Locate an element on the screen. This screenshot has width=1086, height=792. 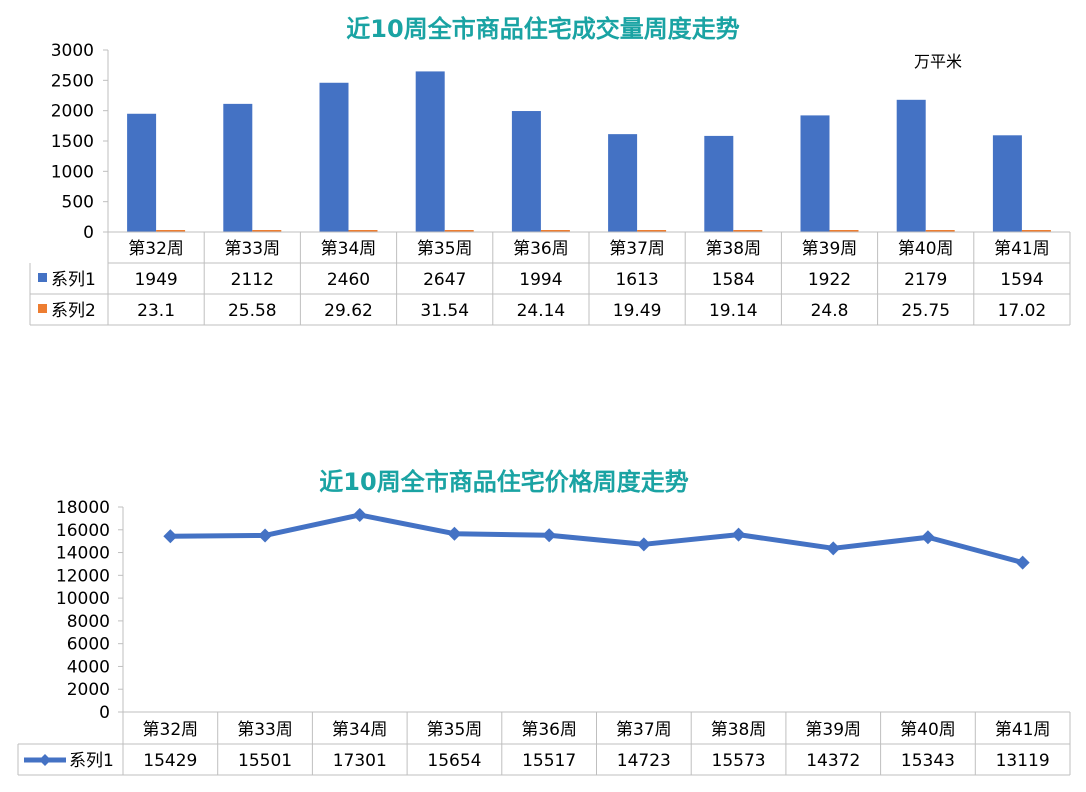
chart1-legend-label-series2: 系列2 is located at coordinates (73, 311).